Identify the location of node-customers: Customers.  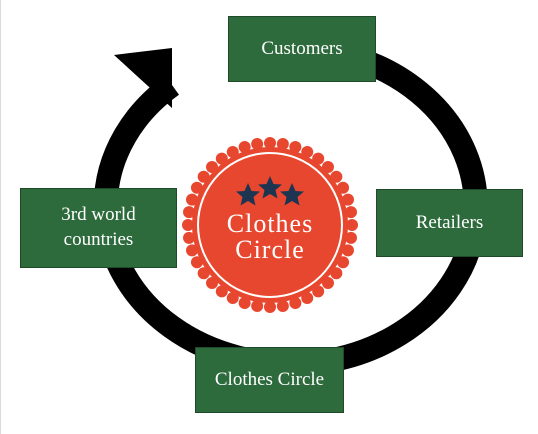
(302, 49).